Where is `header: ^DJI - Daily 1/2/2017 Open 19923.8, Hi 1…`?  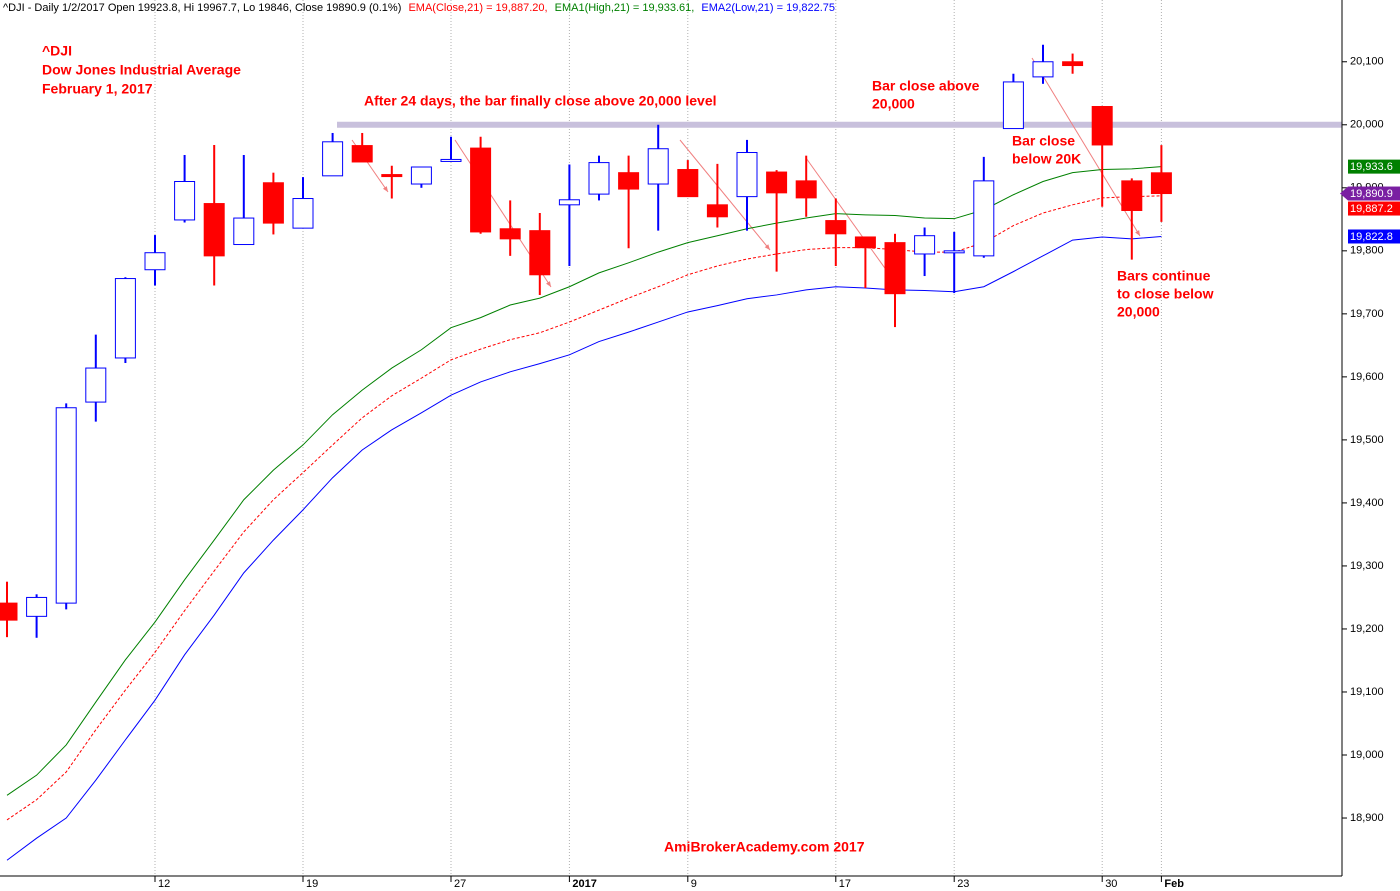
header: ^DJI - Daily 1/2/2017 Open 19923.8, Hi 1… is located at coordinates (419, 8).